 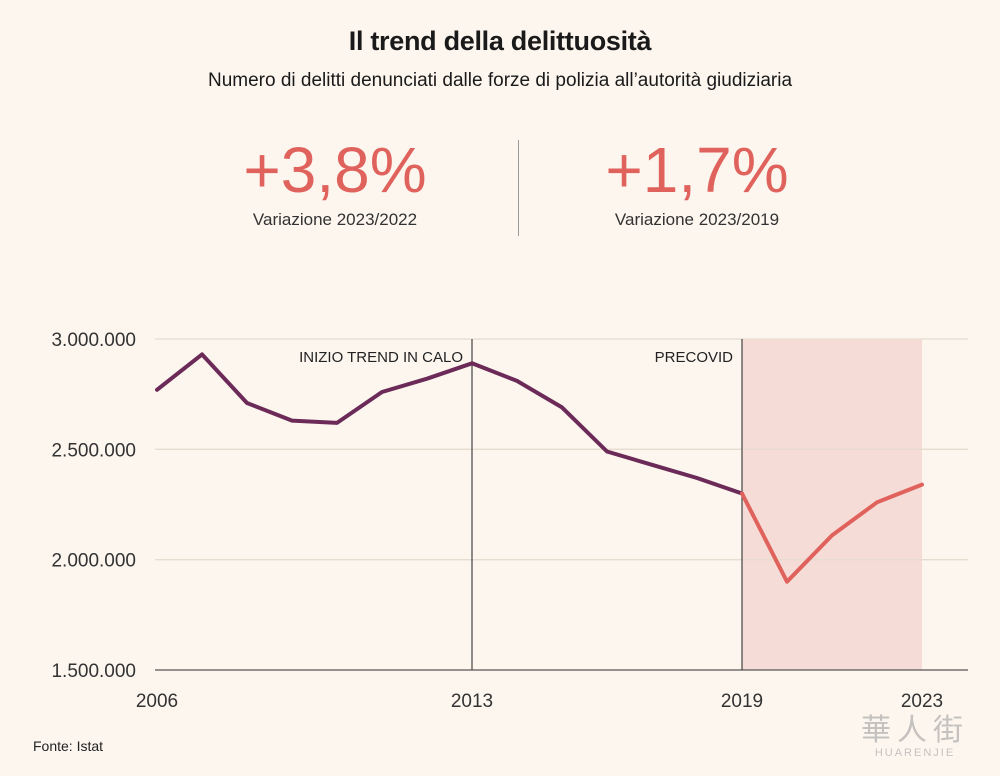 What do you see at coordinates (335, 170) in the screenshot?
I see `kpi-value: +3,8%` at bounding box center [335, 170].